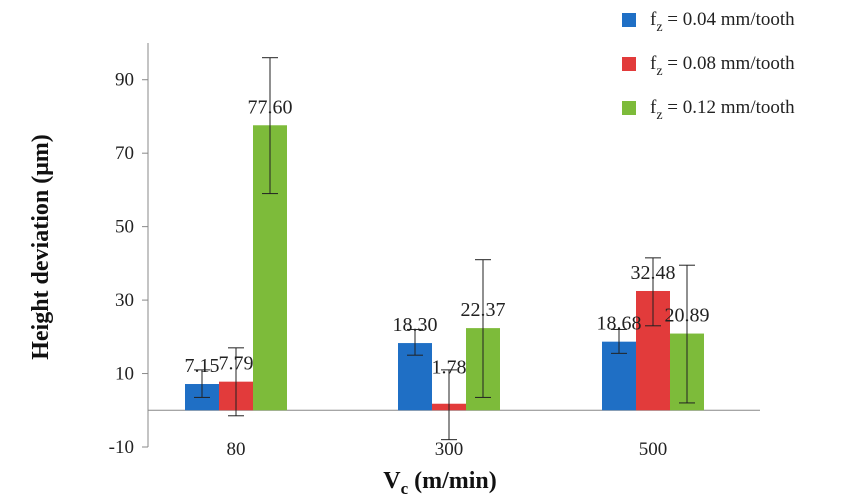 The width and height of the screenshot is (852, 498). What do you see at coordinates (449, 449) in the screenshot?
I see `x-tick-label: 300` at bounding box center [449, 449].